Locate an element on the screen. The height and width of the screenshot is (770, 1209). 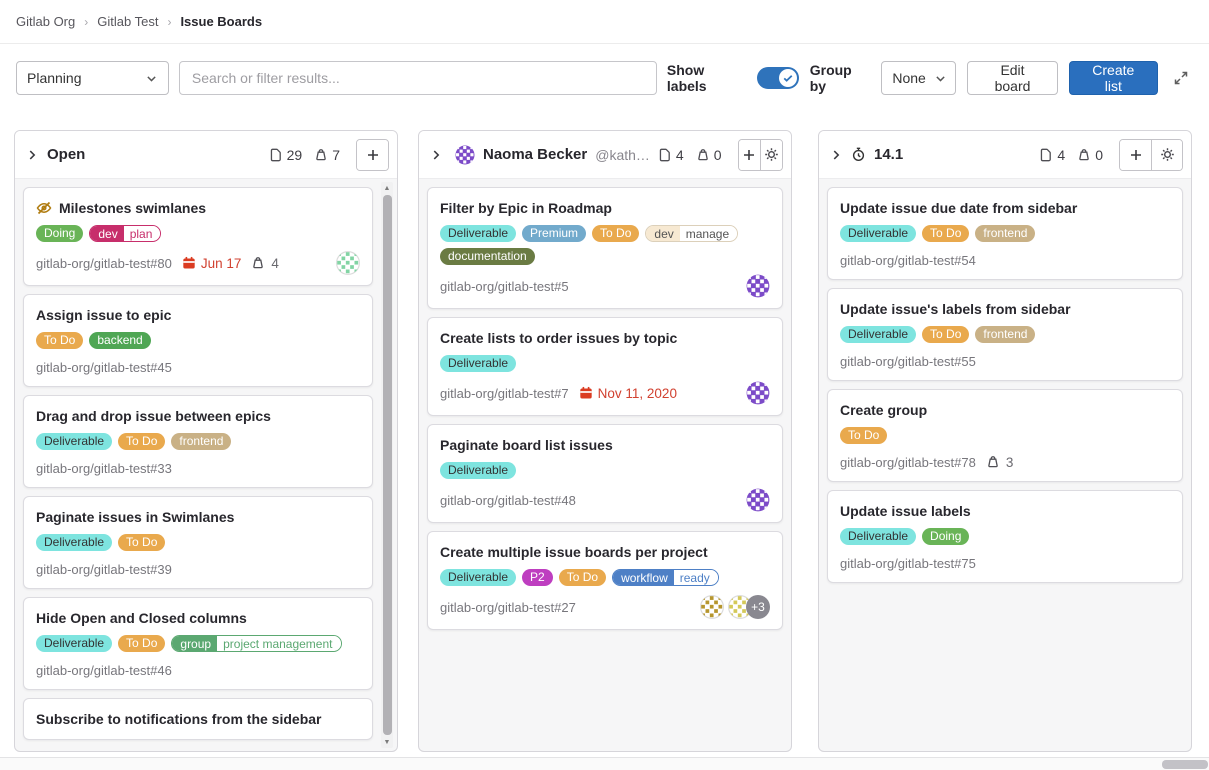
issue-title-text: Create multiple issue boards per project is located at coordinates (574, 552).